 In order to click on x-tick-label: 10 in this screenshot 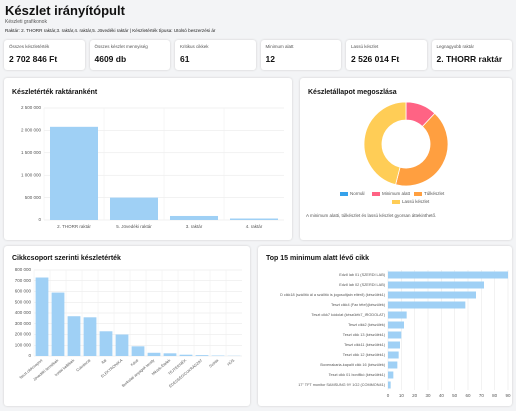, I will do `click(402, 395)`.